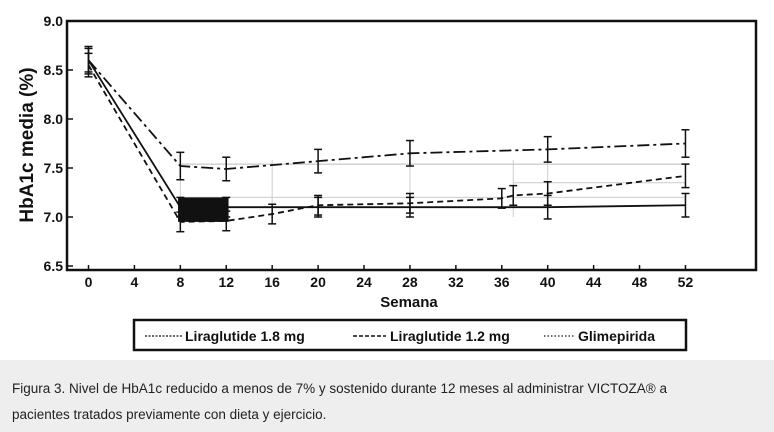  What do you see at coordinates (364, 282) in the screenshot?
I see `x-tick-label: 24` at bounding box center [364, 282].